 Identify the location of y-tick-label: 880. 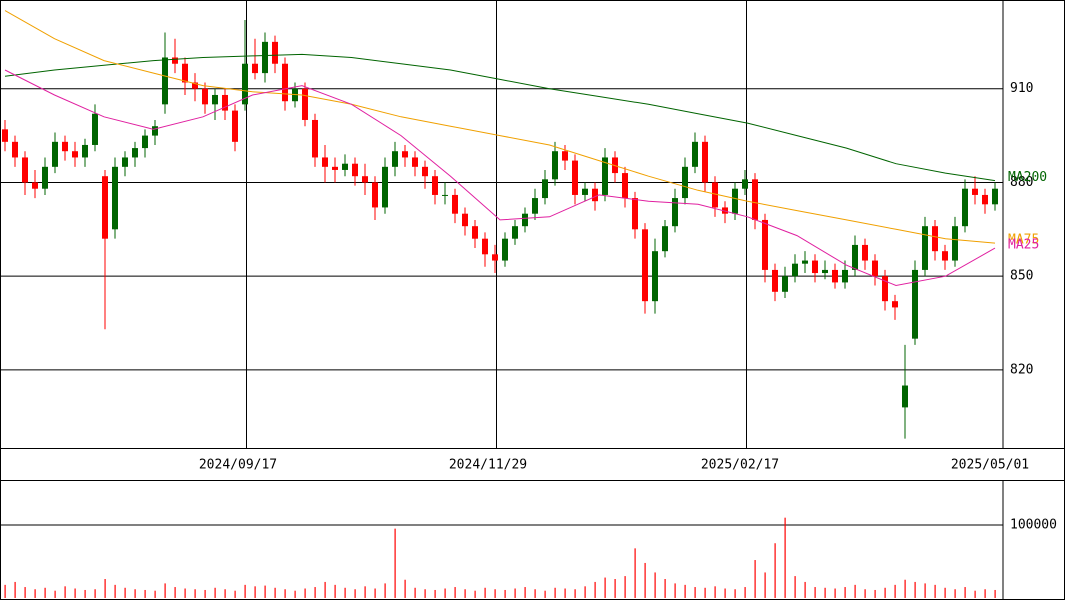
(1021, 182).